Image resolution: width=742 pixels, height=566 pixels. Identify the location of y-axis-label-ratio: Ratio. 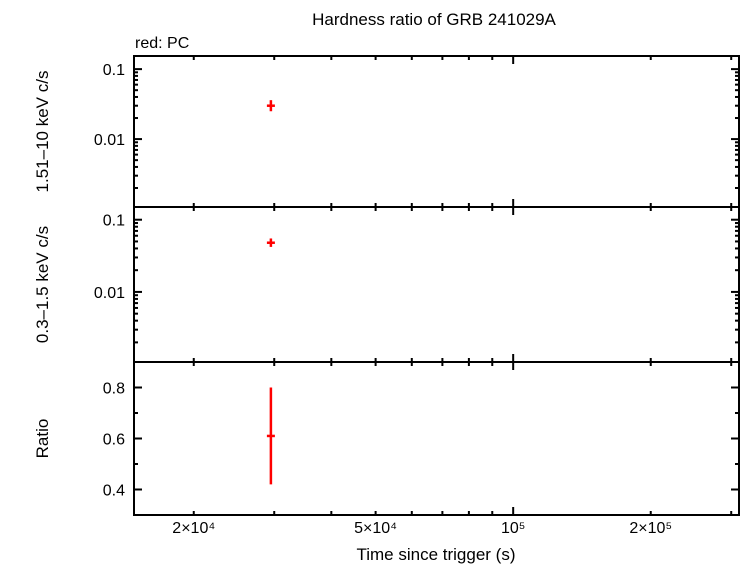
(42, 439).